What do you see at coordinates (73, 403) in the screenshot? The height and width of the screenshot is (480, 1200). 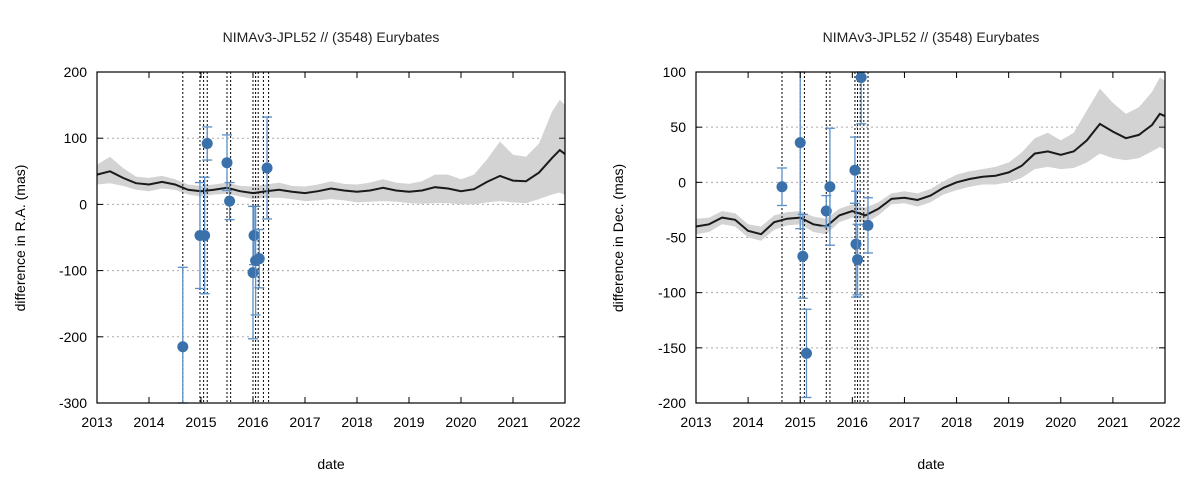 I see `y-tick-label: -300` at bounding box center [73, 403].